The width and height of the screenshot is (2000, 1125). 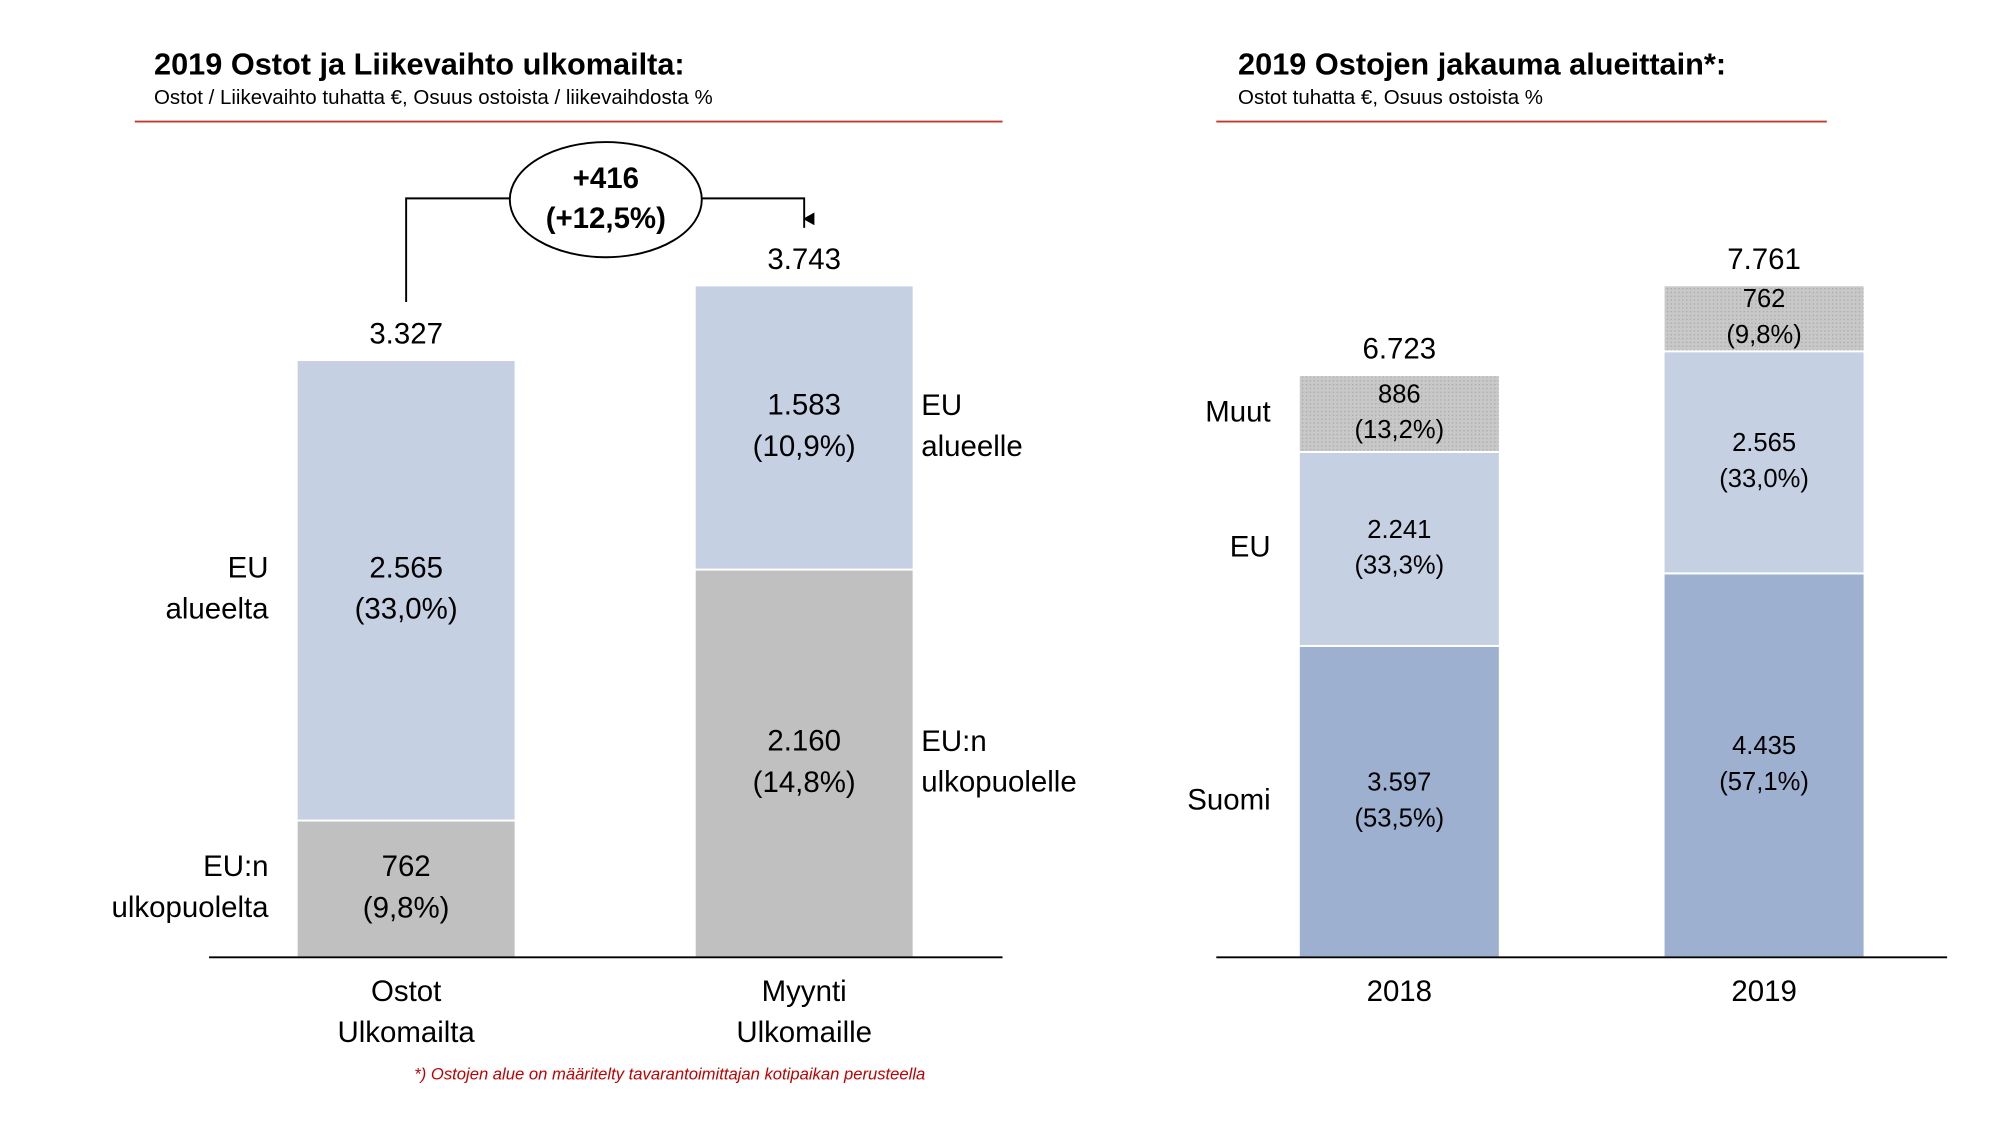 What do you see at coordinates (1399, 782) in the screenshot?
I see `value-label: 3.597` at bounding box center [1399, 782].